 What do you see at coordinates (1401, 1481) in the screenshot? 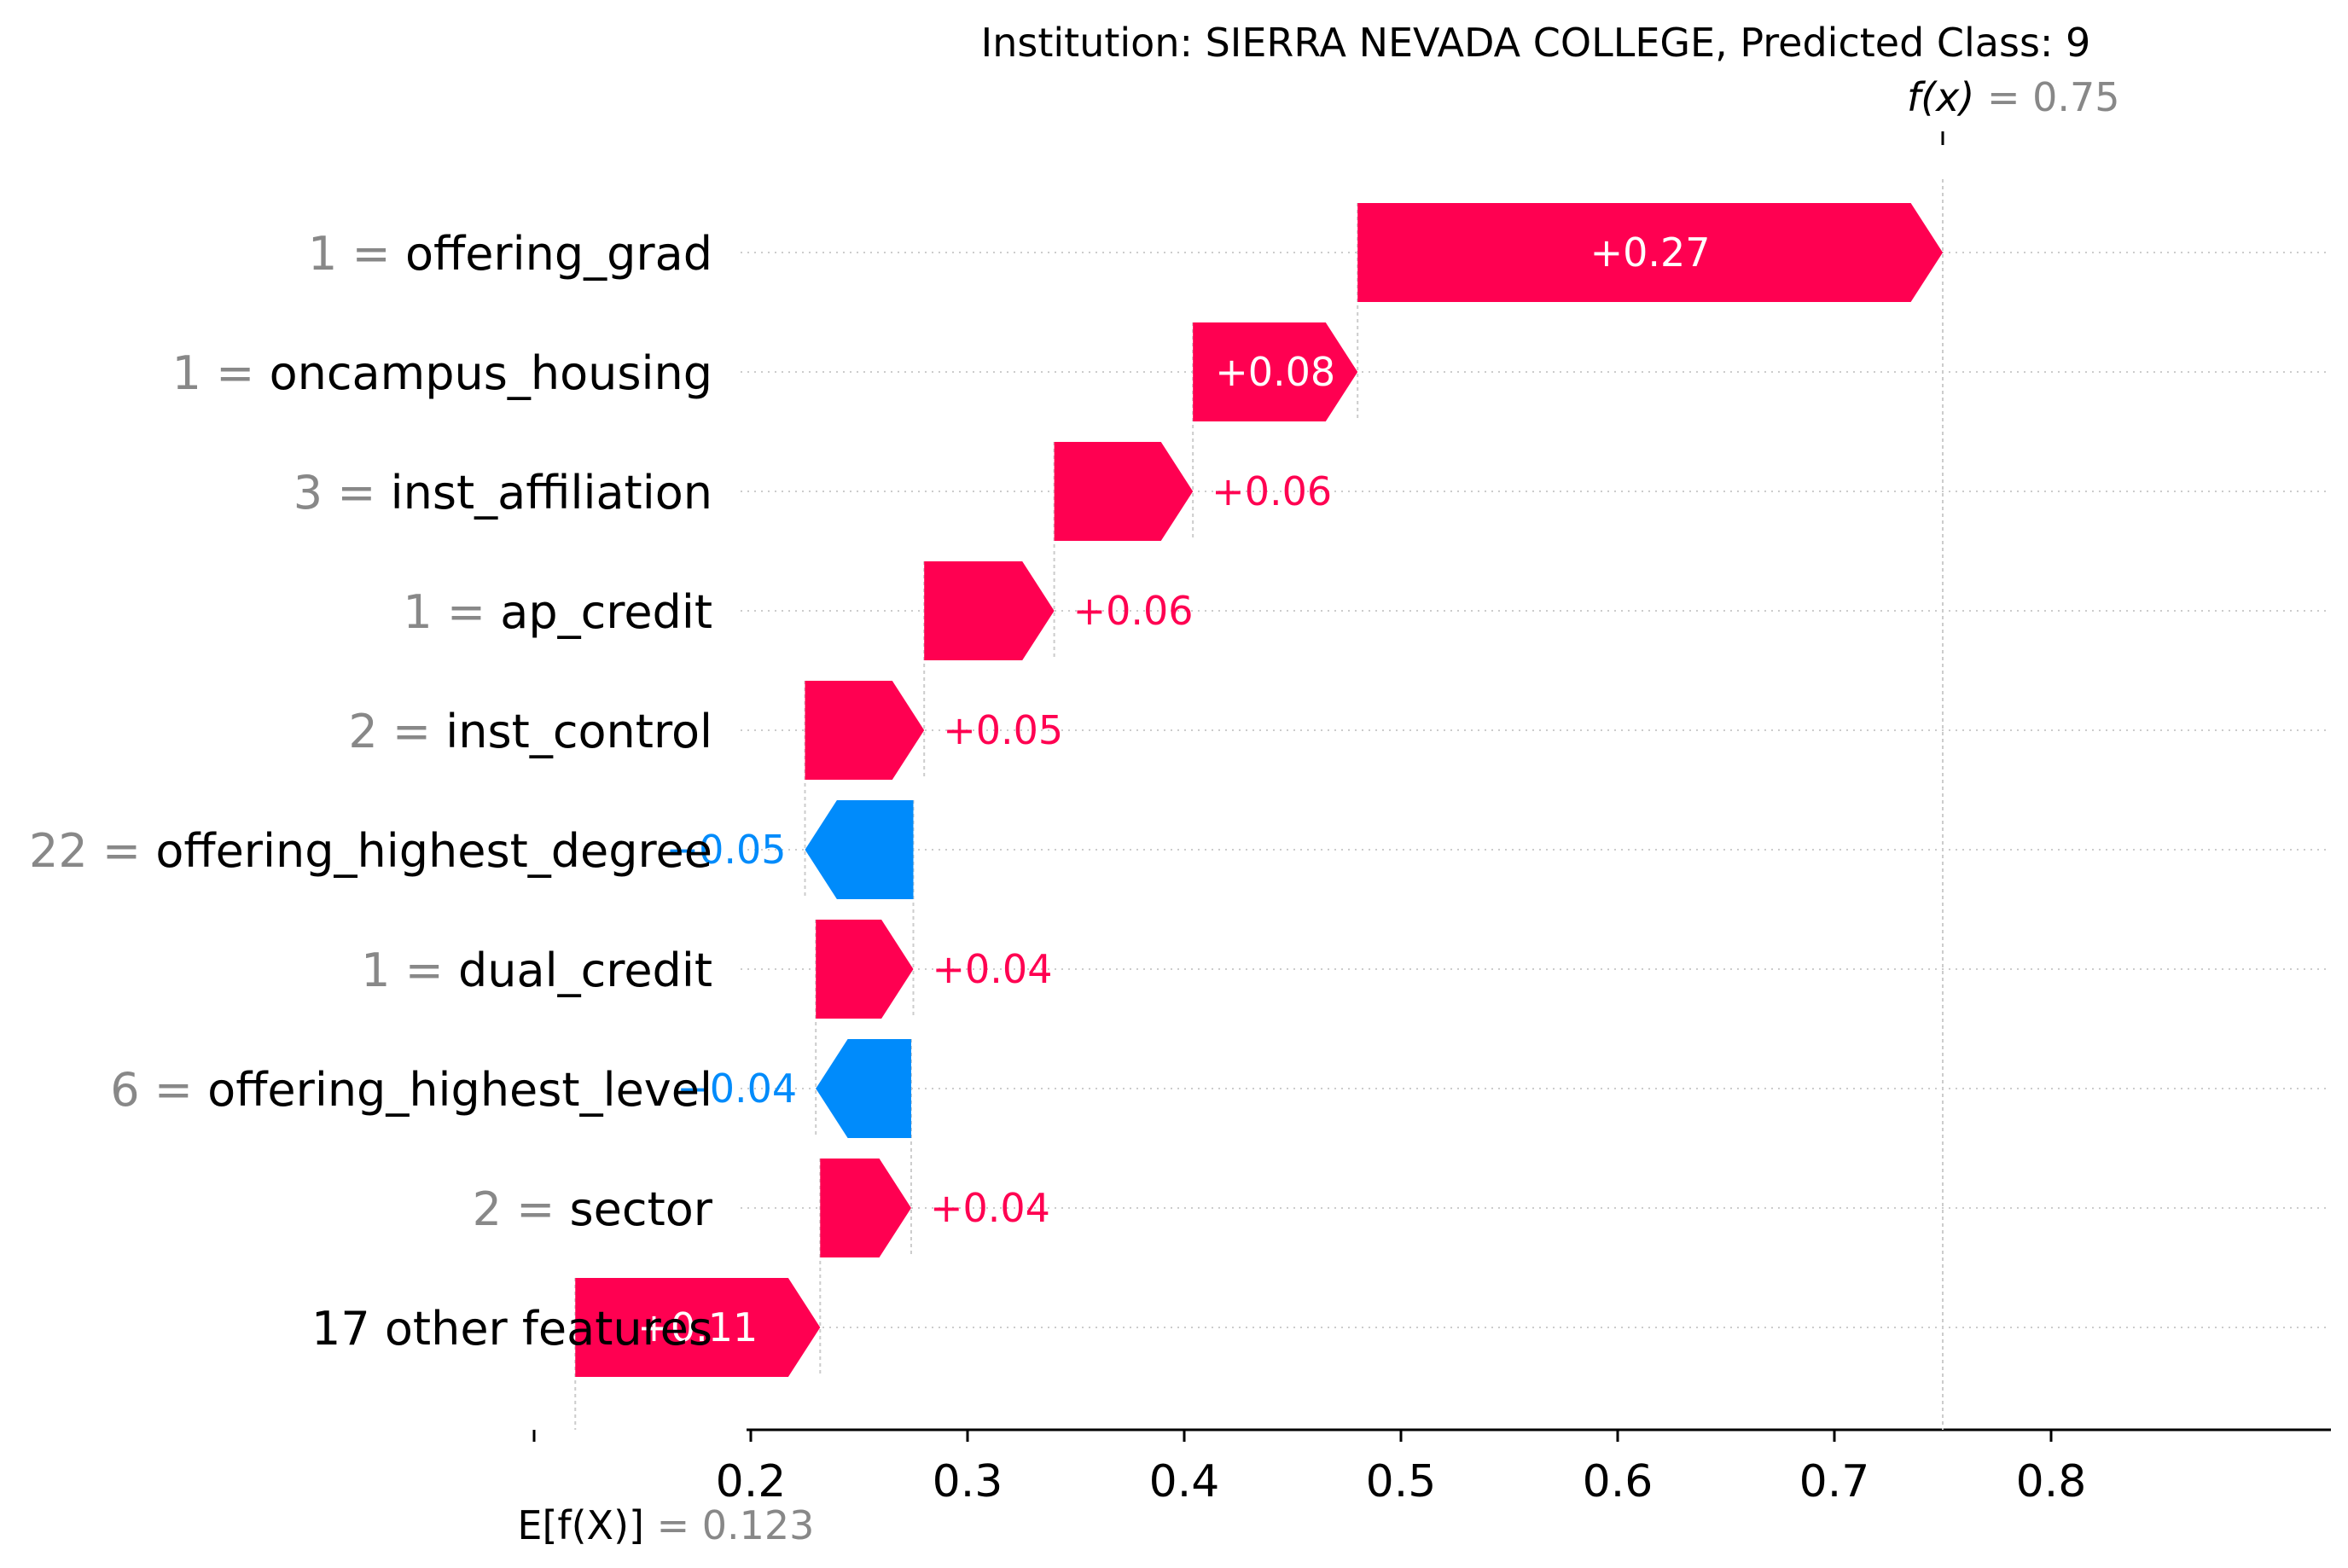
I see `x-tick-label: 0.5` at bounding box center [1401, 1481].